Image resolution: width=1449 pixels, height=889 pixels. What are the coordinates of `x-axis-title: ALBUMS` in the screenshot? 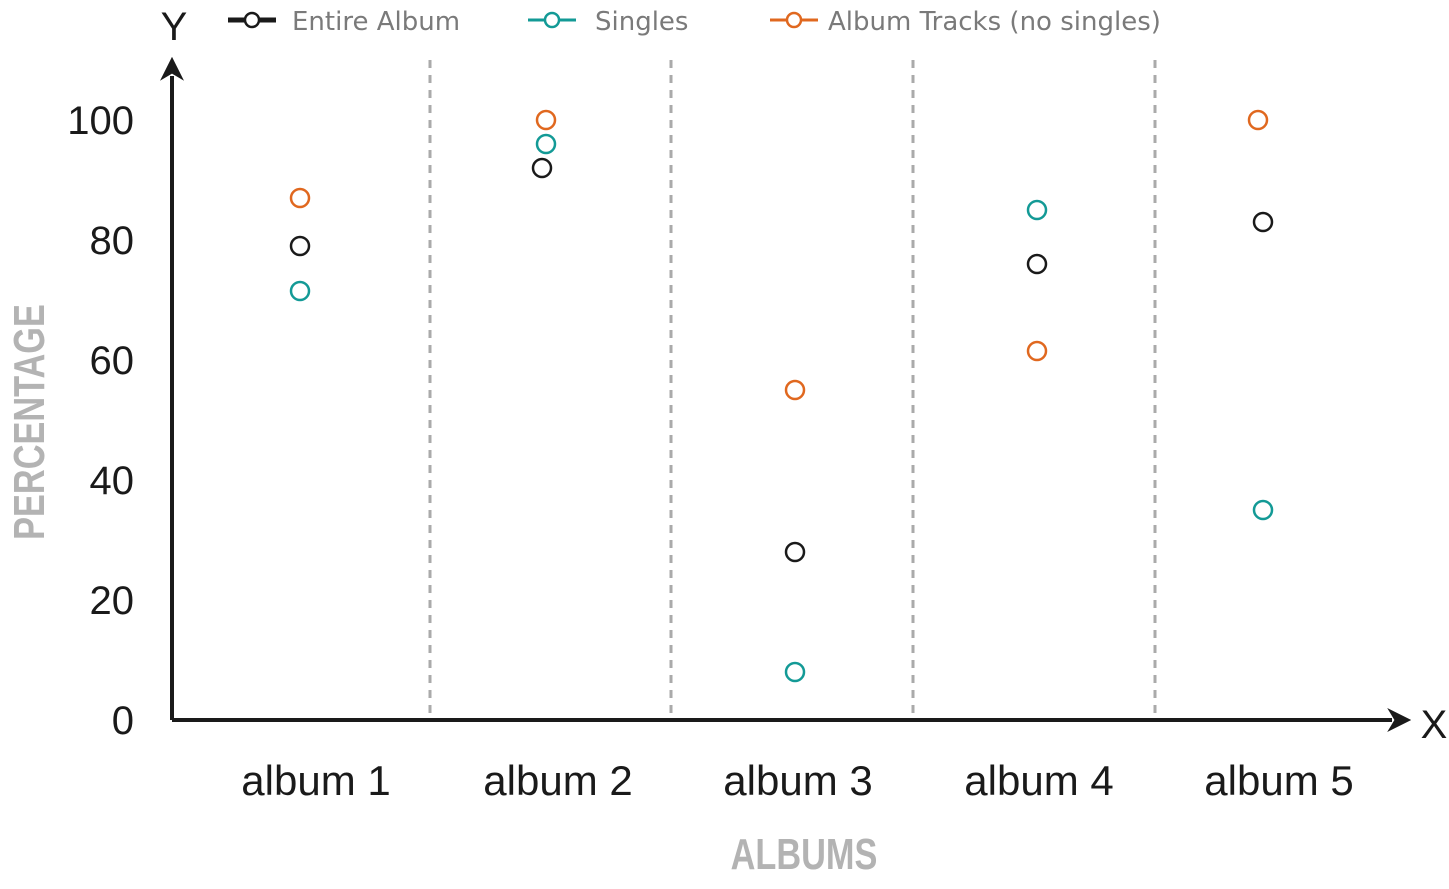 It's located at (804, 854).